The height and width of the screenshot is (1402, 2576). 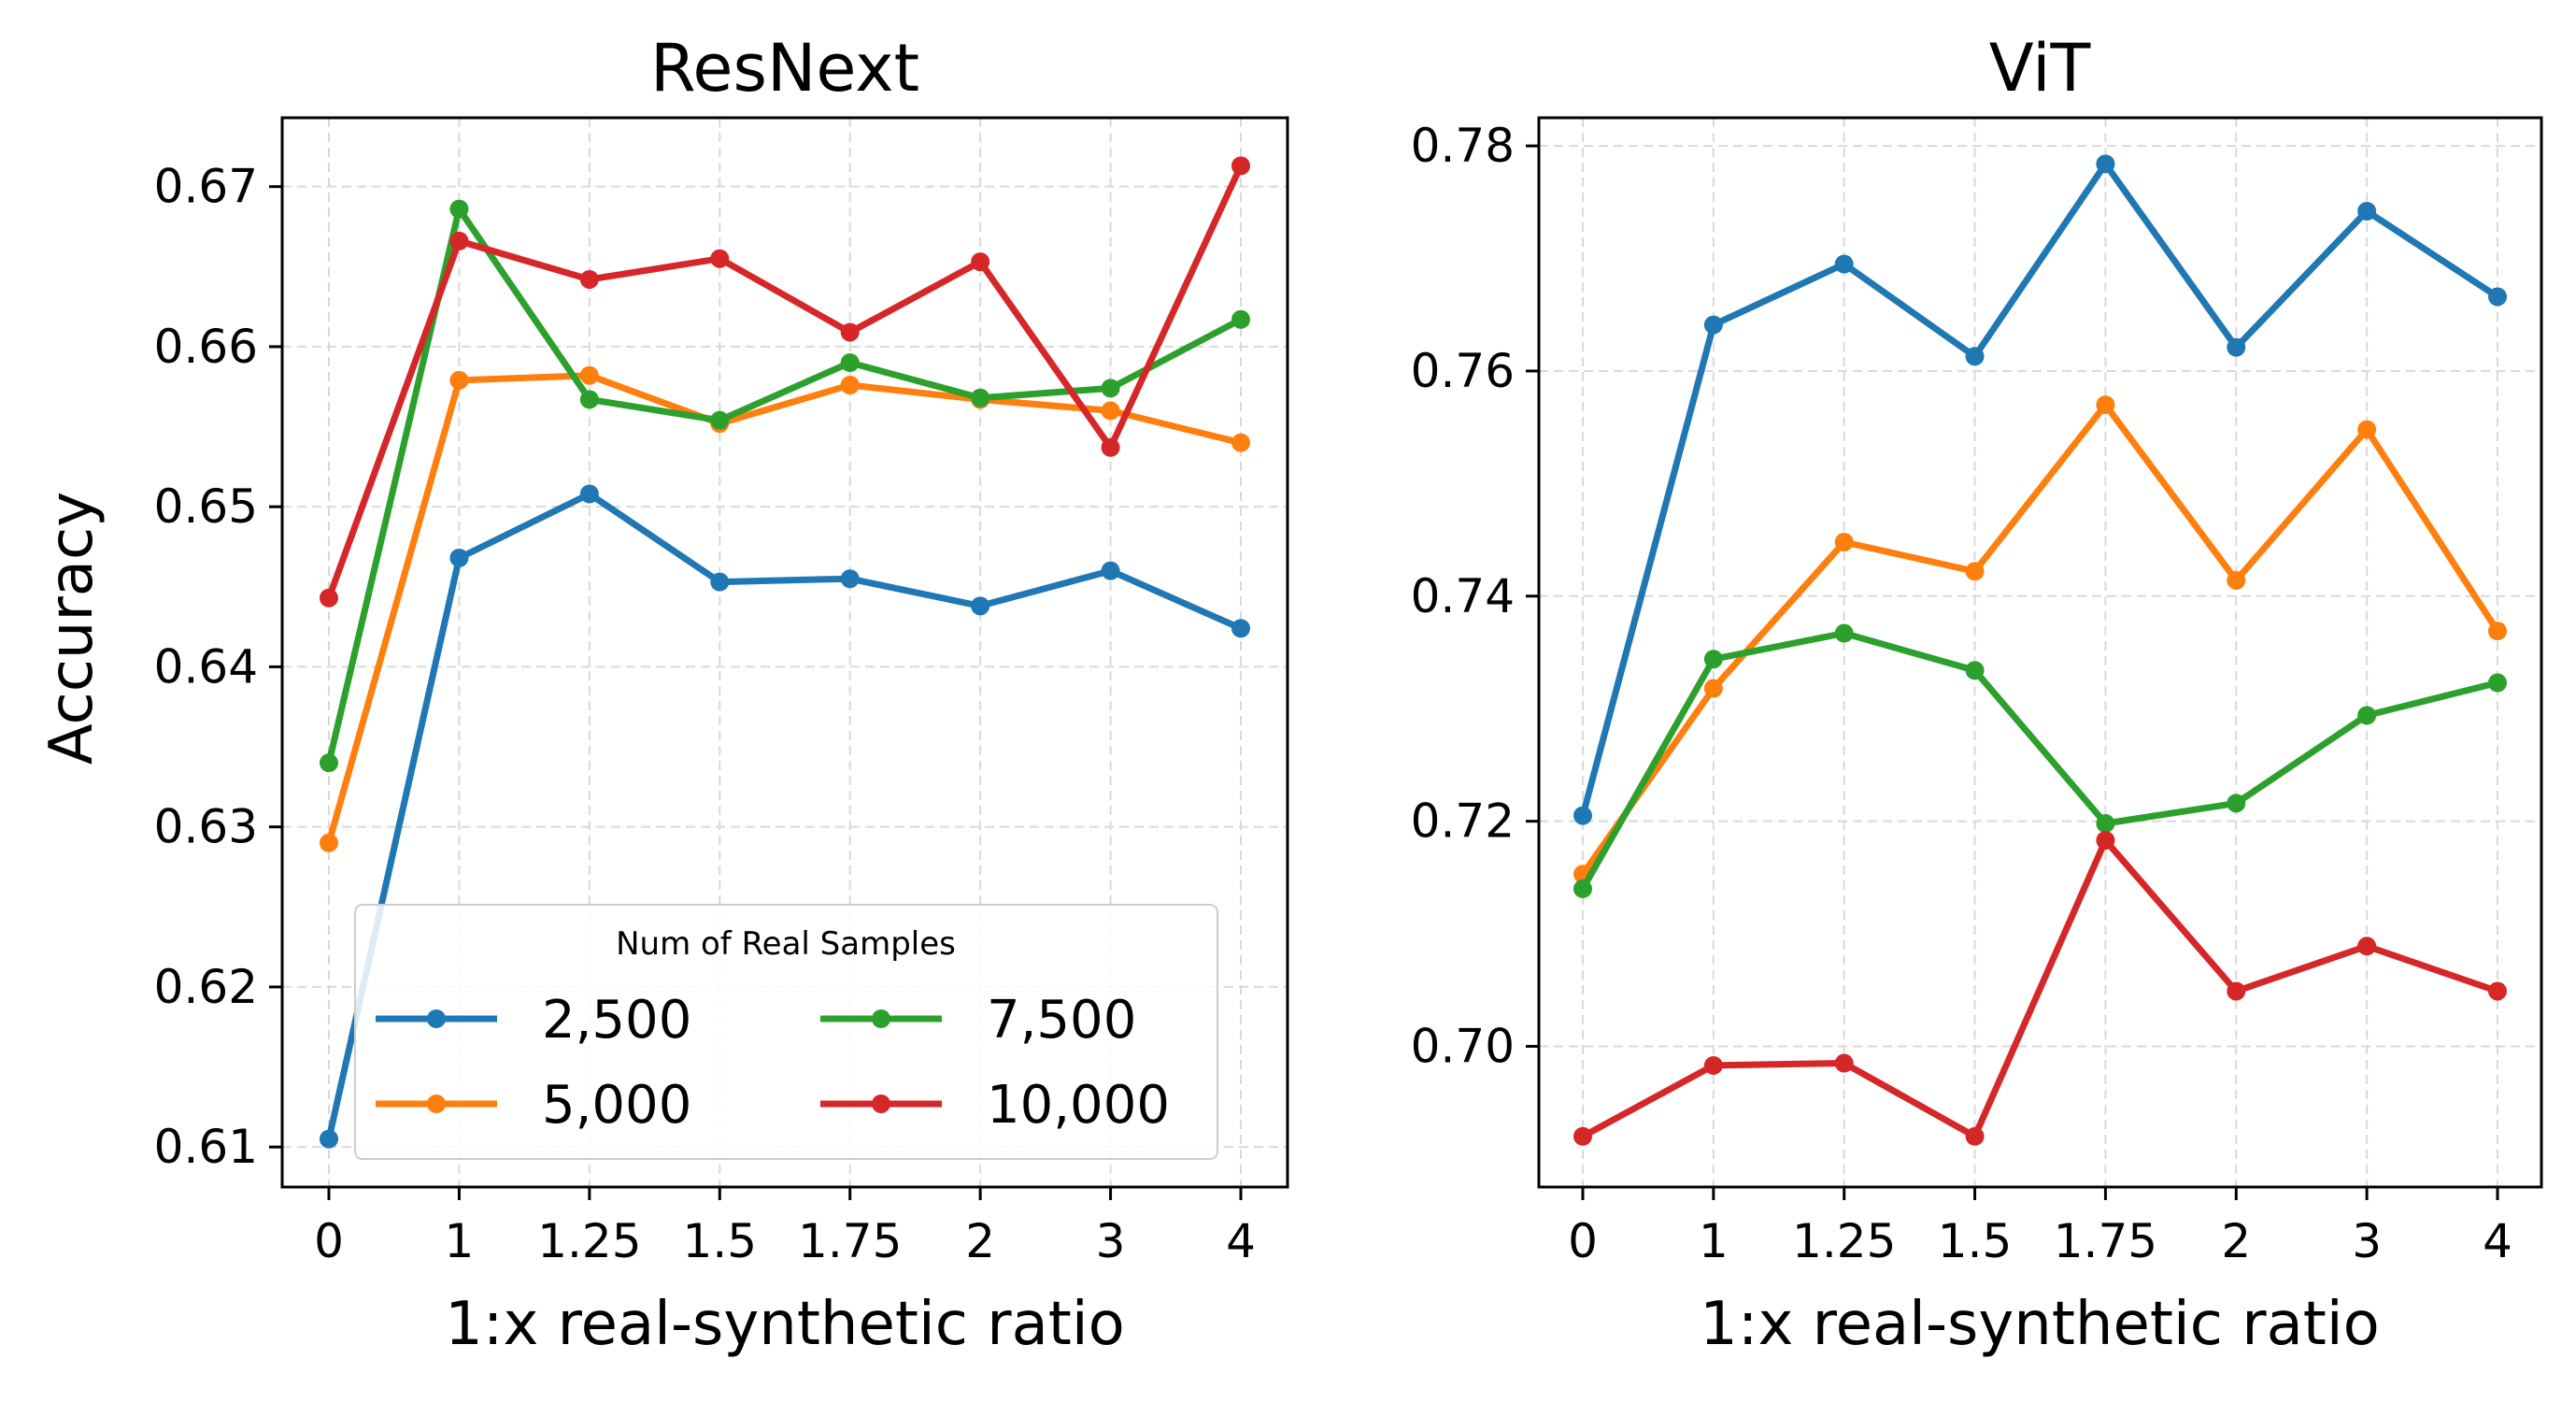 What do you see at coordinates (460, 1241) in the screenshot?
I see `resnext-x-tick-label: 1` at bounding box center [460, 1241].